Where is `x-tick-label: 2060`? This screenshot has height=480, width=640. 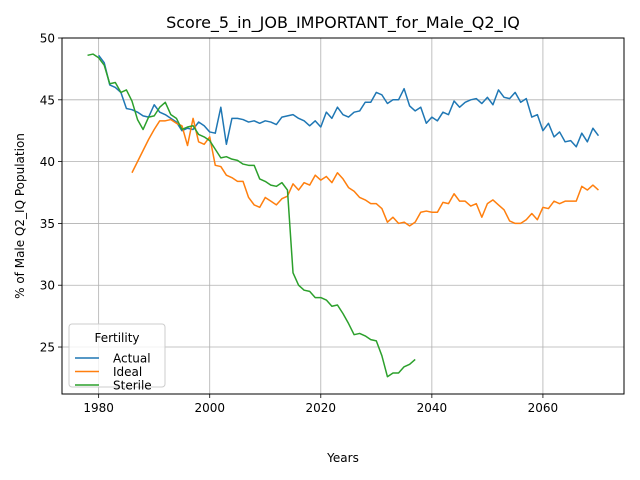
x-tick-label: 2060 is located at coordinates (543, 408).